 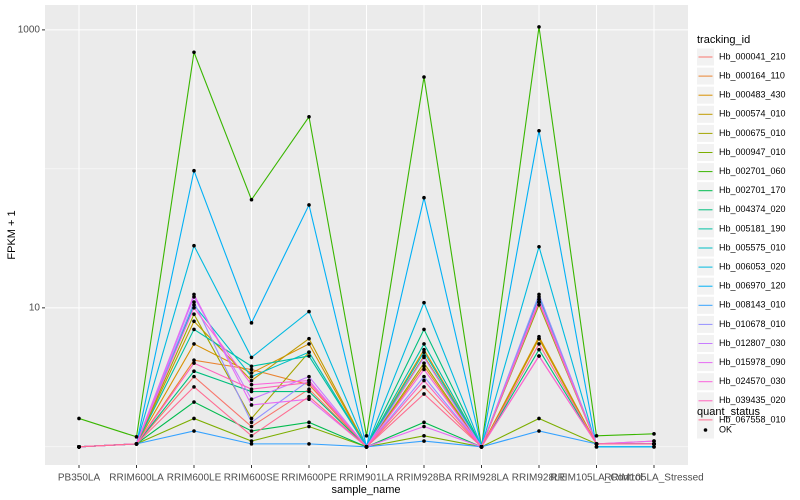 What do you see at coordinates (752, 152) in the screenshot?
I see `legend-label: Hb_000947_010` at bounding box center [752, 152].